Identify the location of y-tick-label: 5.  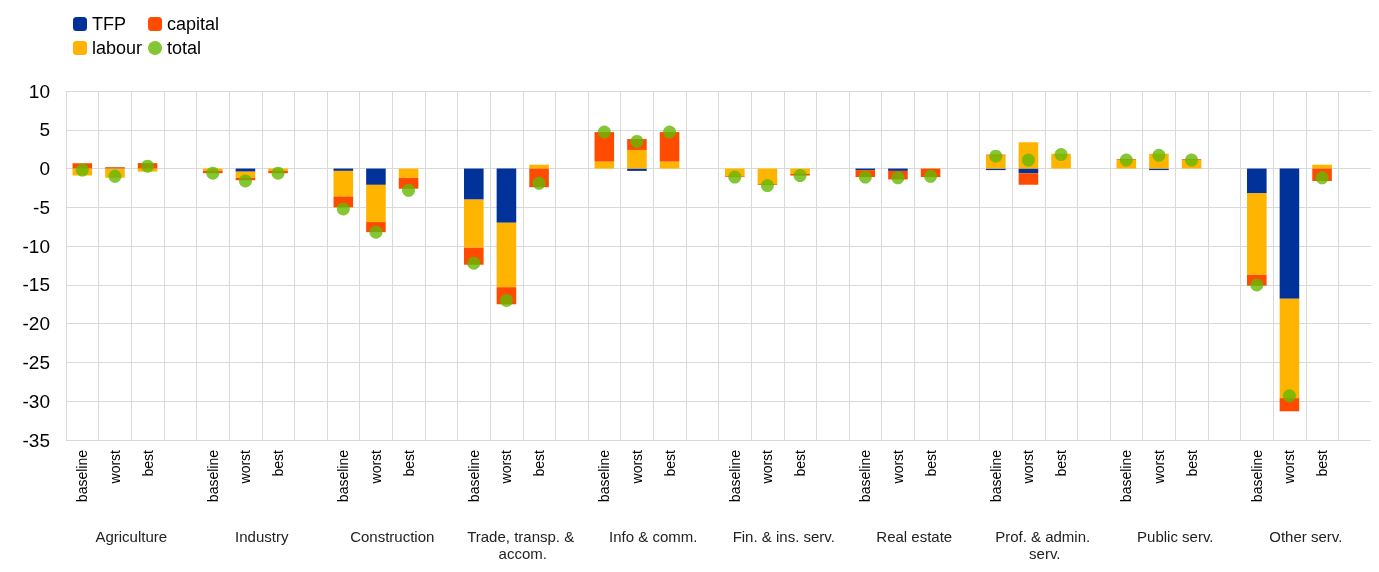
(44, 130).